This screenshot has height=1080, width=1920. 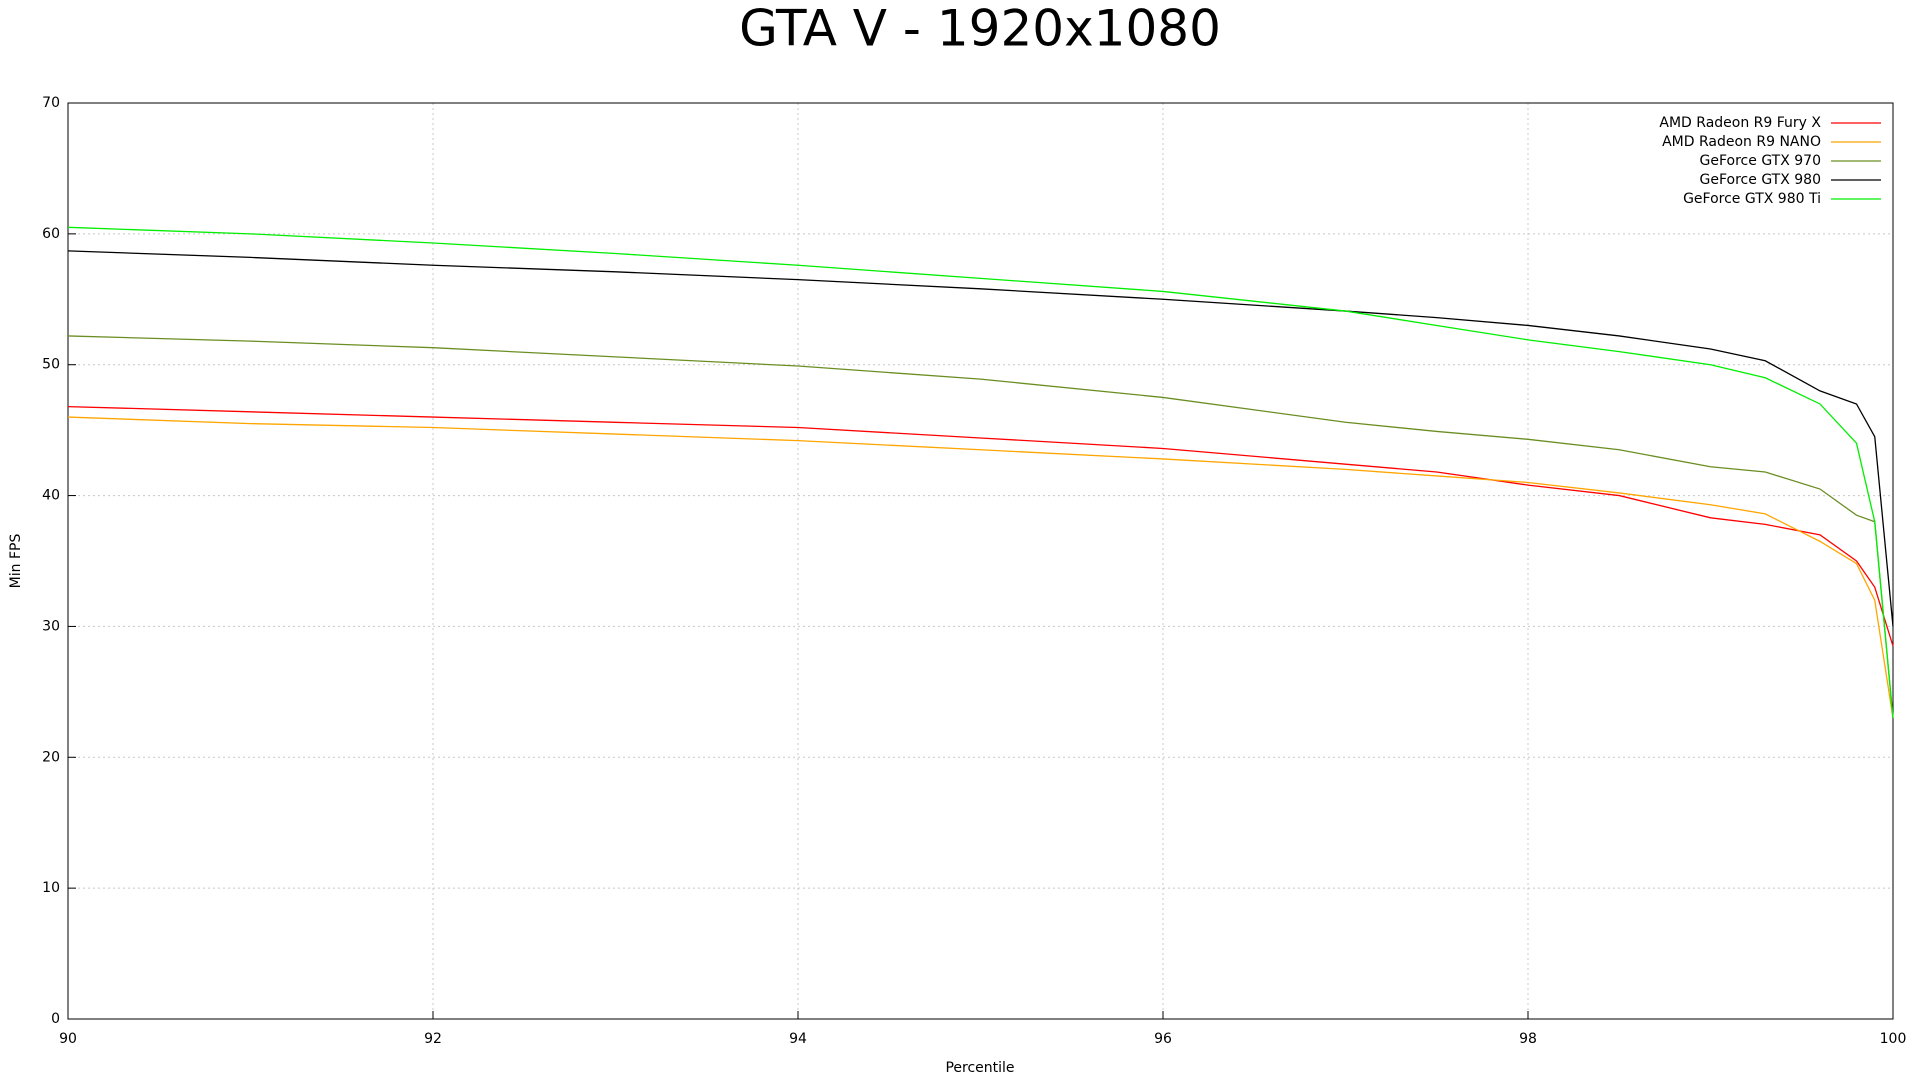 What do you see at coordinates (51, 365) in the screenshot?
I see `y-tick-label: 50` at bounding box center [51, 365].